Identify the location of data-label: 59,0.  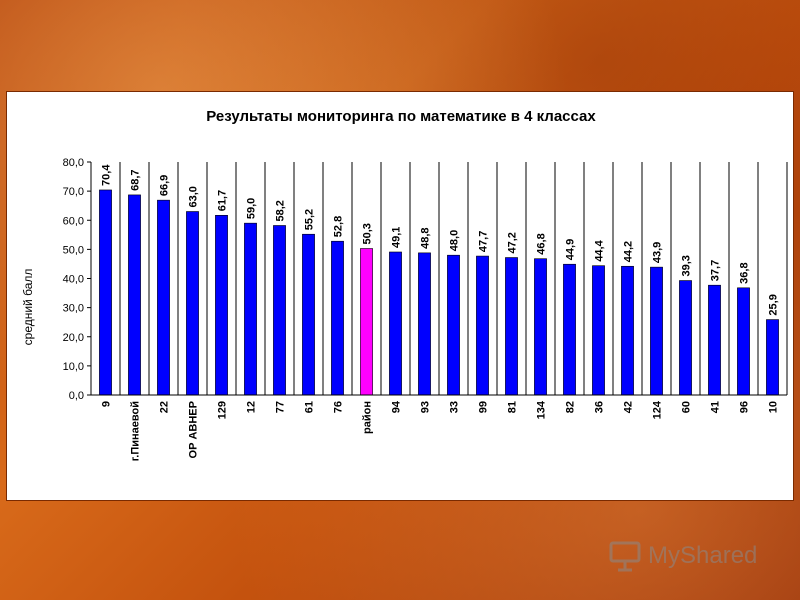
(252, 208).